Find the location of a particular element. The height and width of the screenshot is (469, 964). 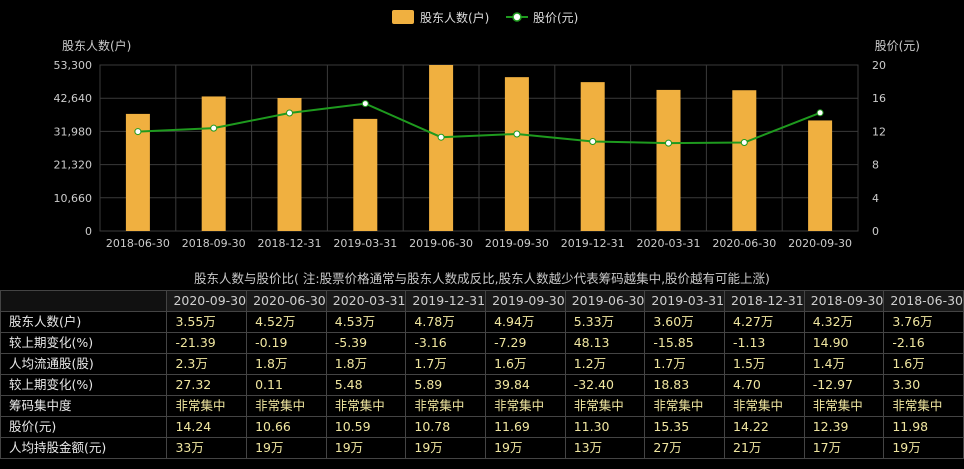

left-tick-label: 42,640 is located at coordinates (73, 98).